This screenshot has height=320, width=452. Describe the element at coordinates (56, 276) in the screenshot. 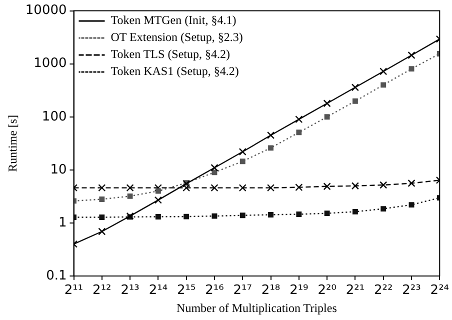

I see `y-tick-label: 0.1` at that location.